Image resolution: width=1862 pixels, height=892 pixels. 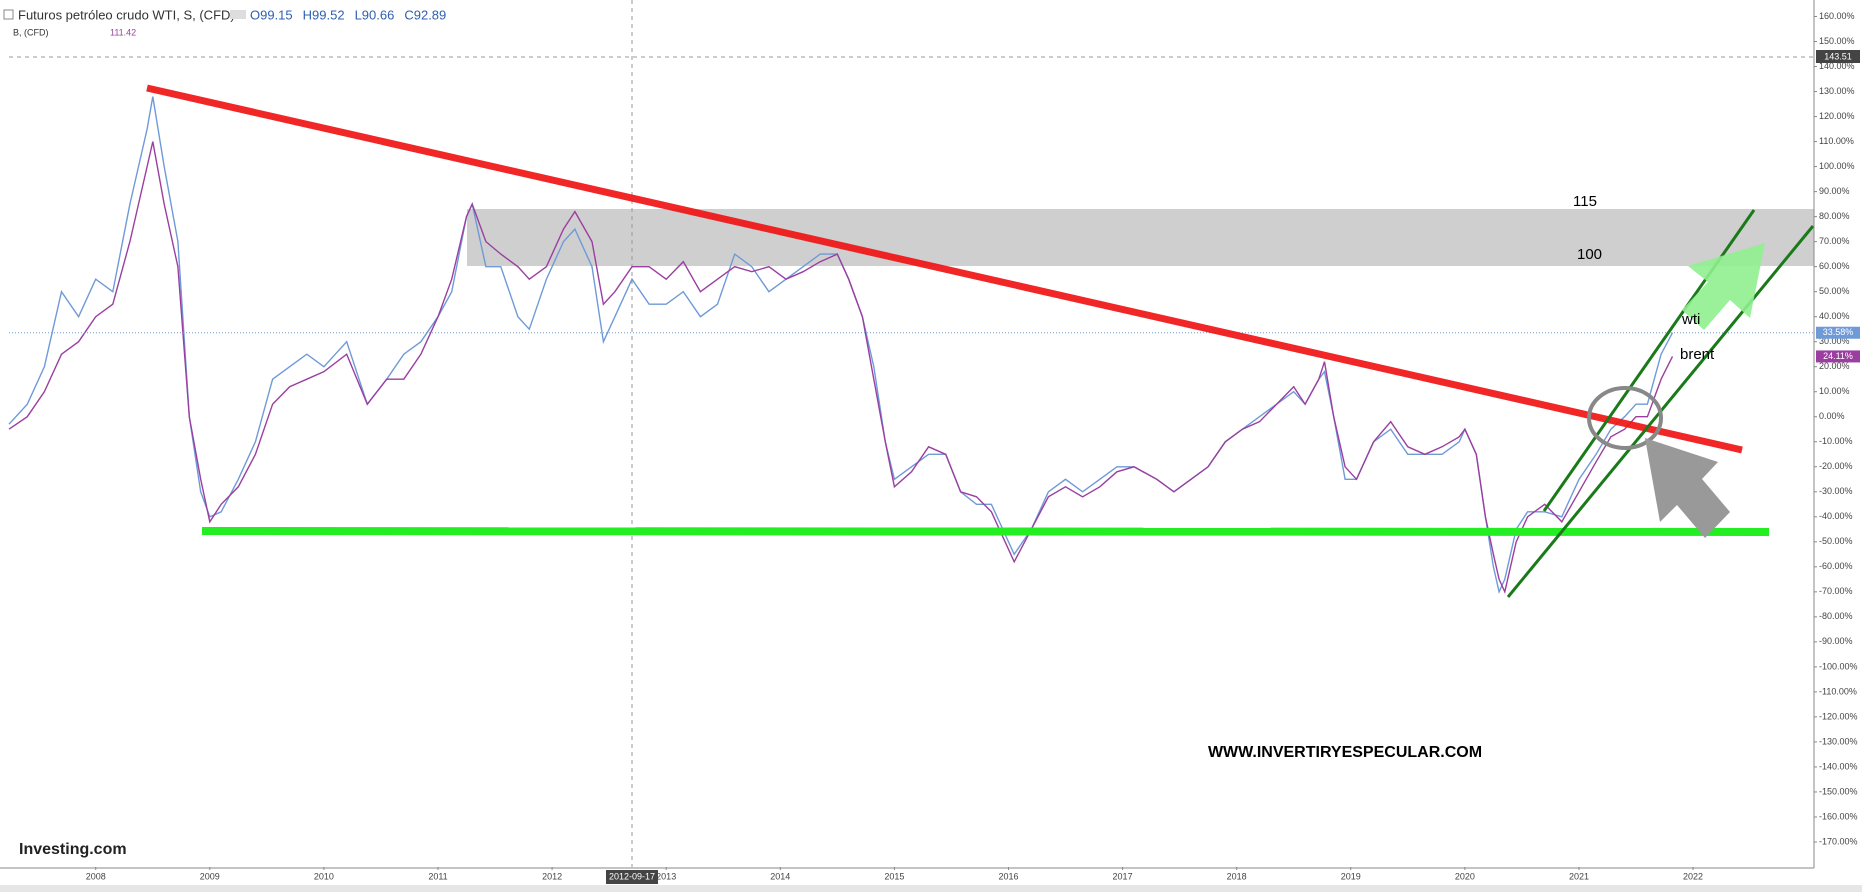 I want to click on x-tick-label: 2012, so click(x=552, y=876).